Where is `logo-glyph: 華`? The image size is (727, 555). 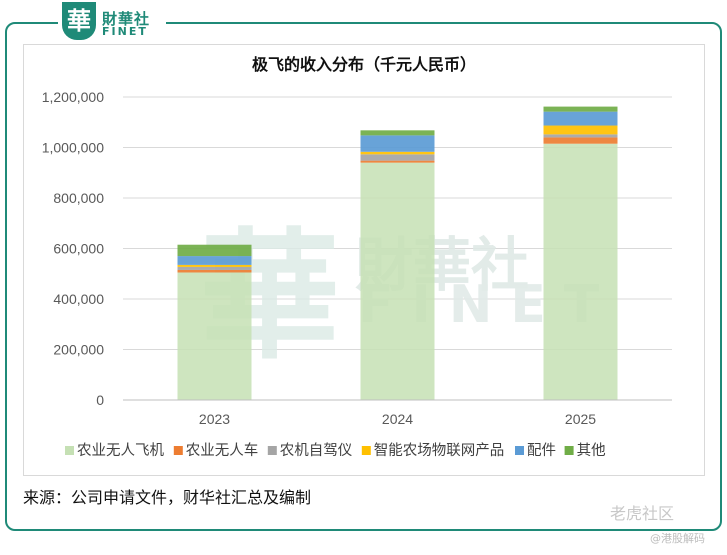
logo-glyph: 華 is located at coordinates (79, 20).